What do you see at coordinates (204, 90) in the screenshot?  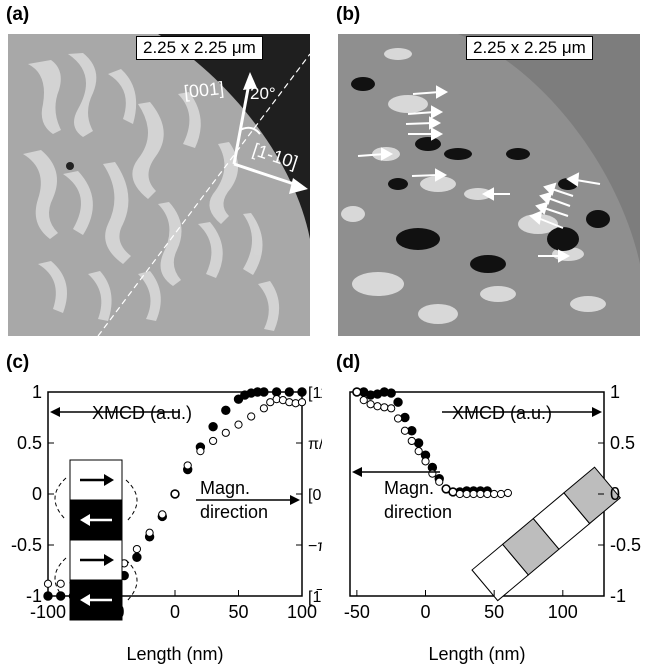 I see `axis-label-001: [001]` at bounding box center [204, 90].